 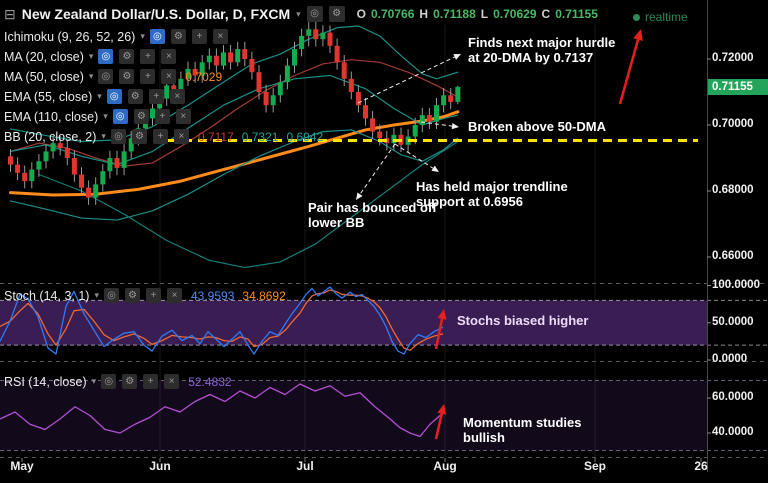 I want to click on indicator-label: EMA (55, close), so click(x=48, y=96).